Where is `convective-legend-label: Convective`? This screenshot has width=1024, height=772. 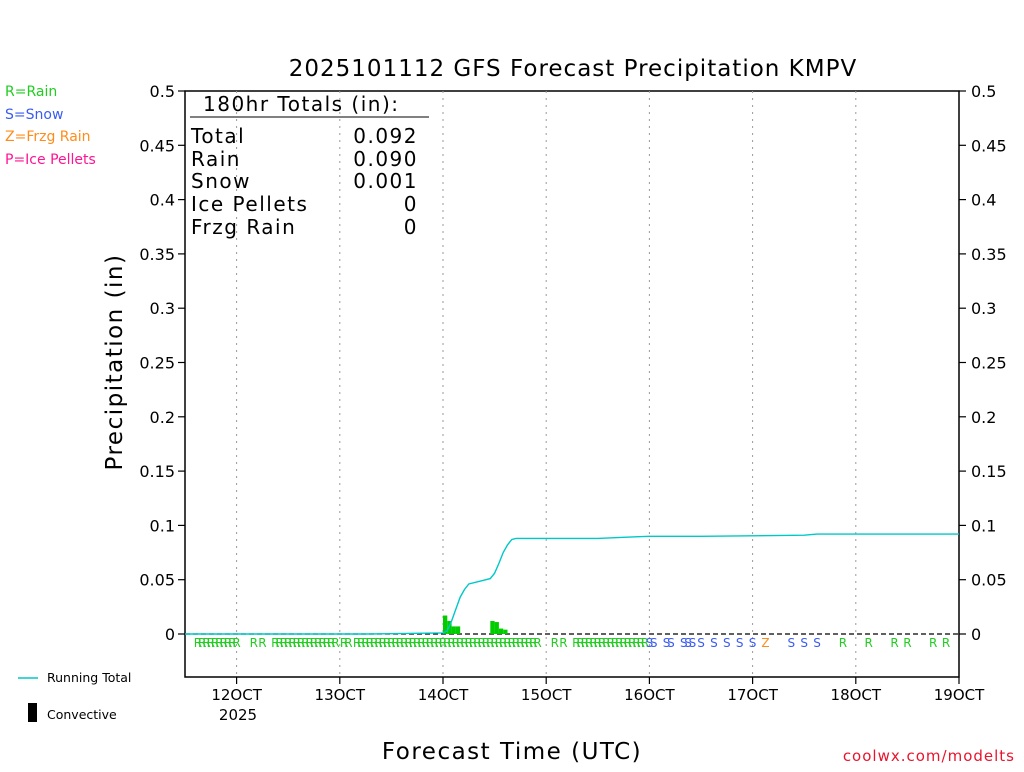
convective-legend-label: Convective is located at coordinates (82, 714).